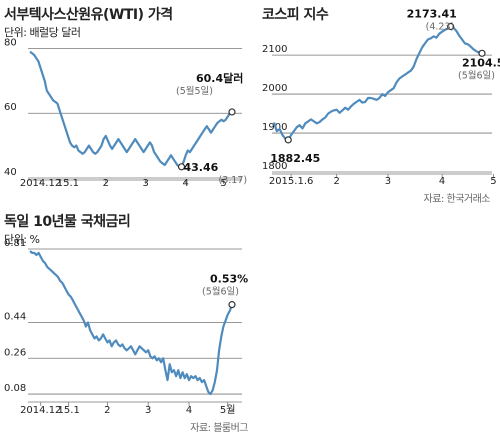 This screenshot has height=435, width=500. Describe the element at coordinates (67, 222) in the screenshot. I see `bund-chart-title: 독일 10년물 국채금리` at that location.